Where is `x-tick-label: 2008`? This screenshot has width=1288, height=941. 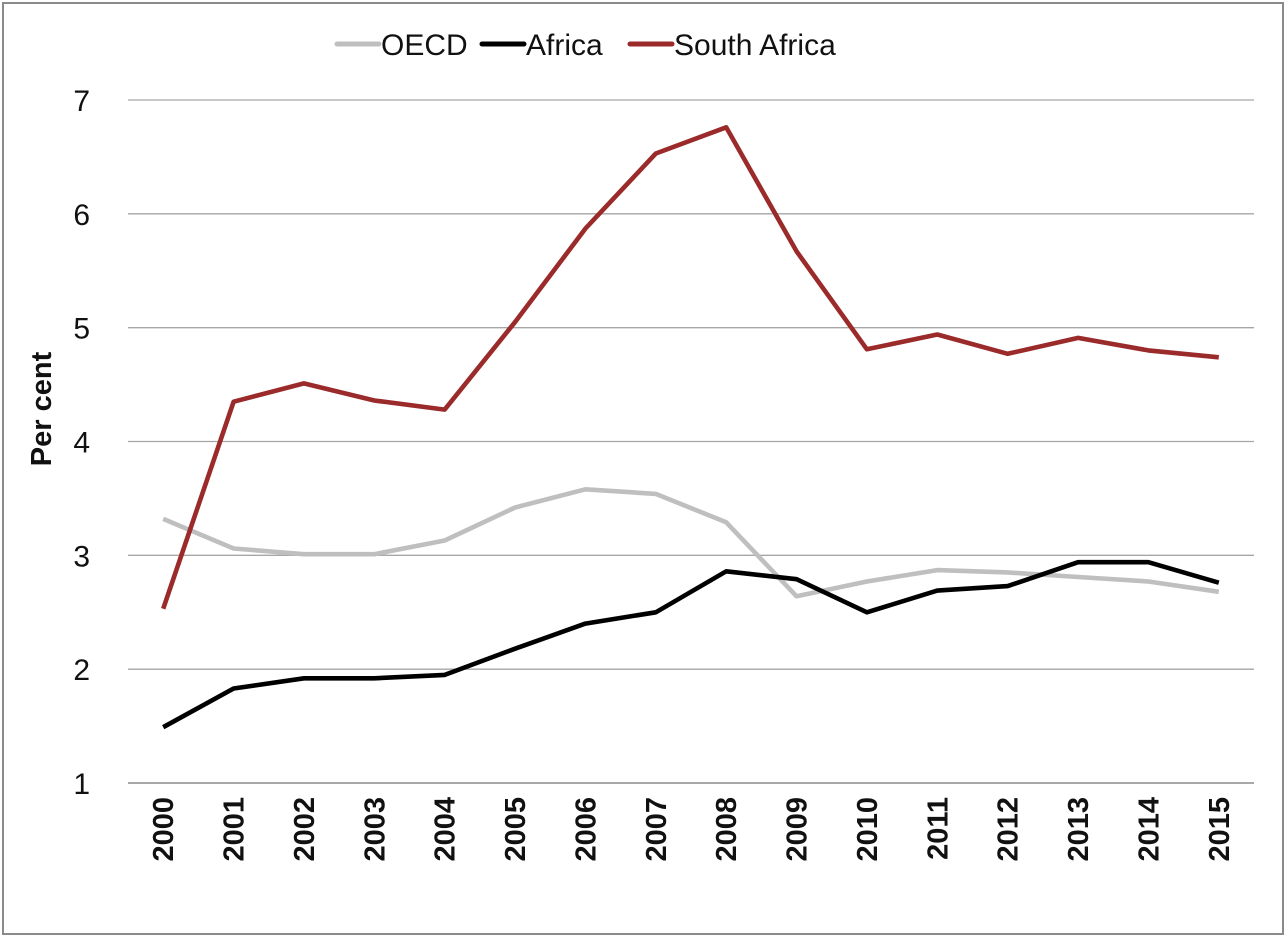 x-tick-label: 2008 is located at coordinates (727, 829).